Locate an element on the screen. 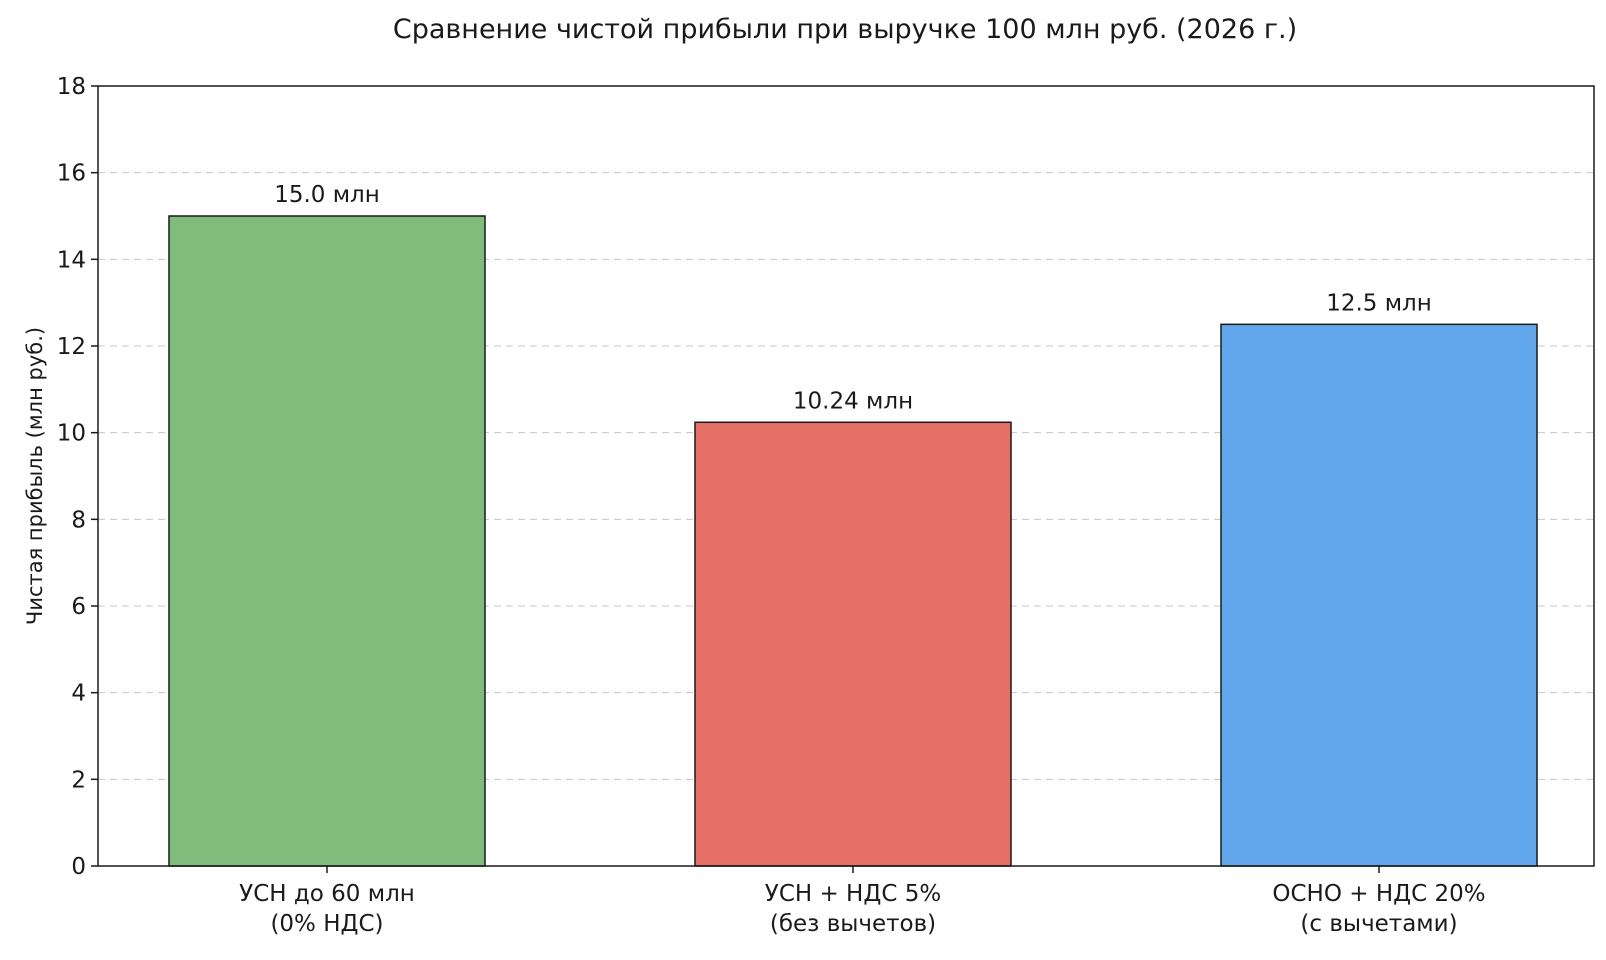 The image size is (1606, 960). y-axis-ticks: 0 2 4 6 8 10 12 14 16 18 is located at coordinates (77, 477).